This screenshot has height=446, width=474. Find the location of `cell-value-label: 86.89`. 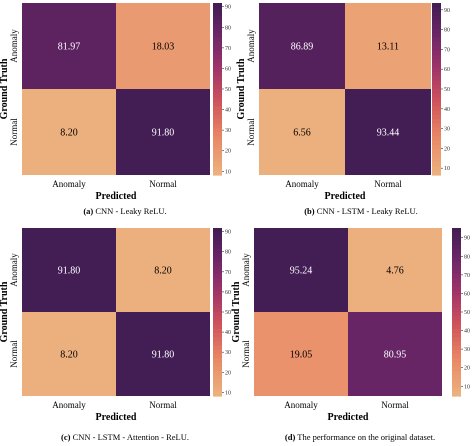

cell-value-label: 86.89 is located at coordinates (302, 47).